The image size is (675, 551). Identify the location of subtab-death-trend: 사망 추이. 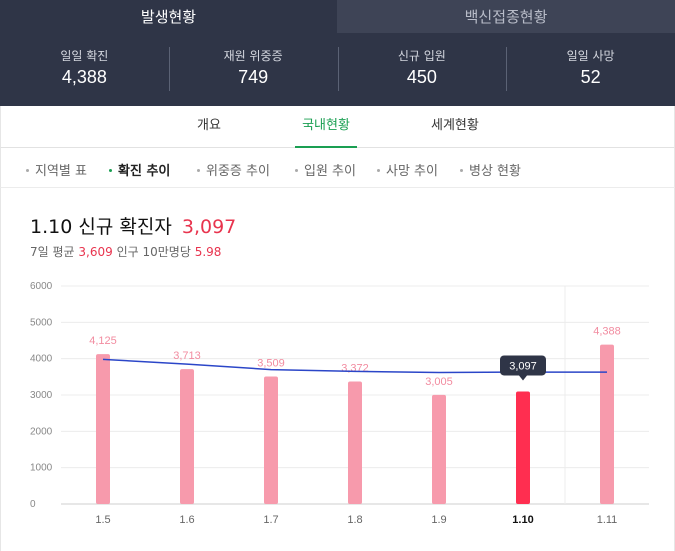
(407, 169).